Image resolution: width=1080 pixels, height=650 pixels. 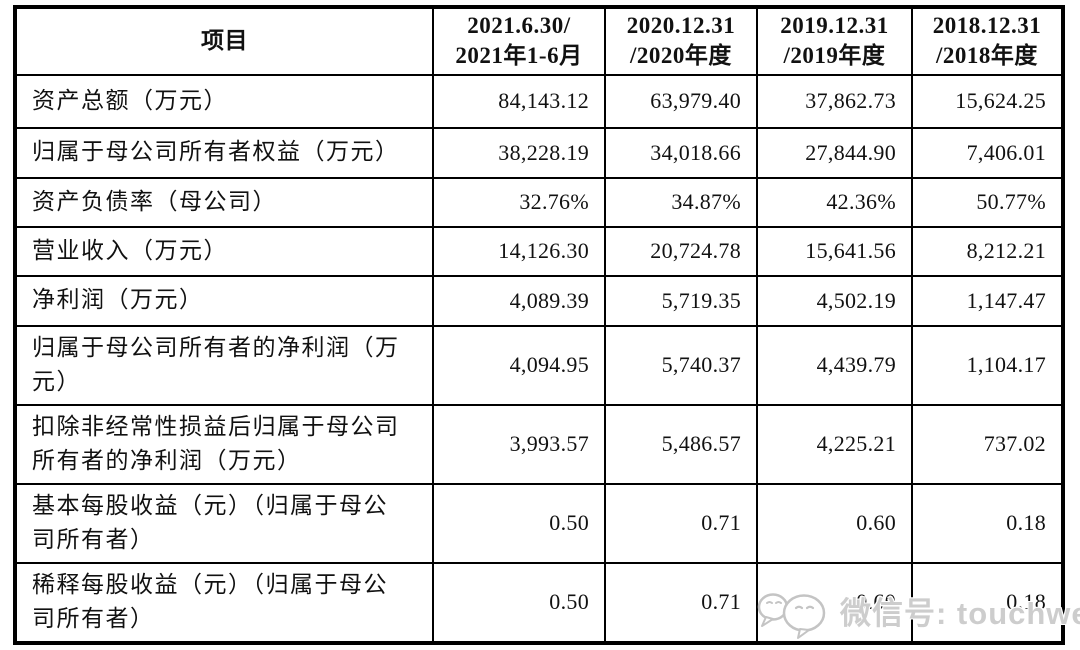 What do you see at coordinates (224, 444) in the screenshot?
I see `row-label-deducted-net-profit: 扣除非经常性损益后归属于母公司 所有者的净利润（万元）` at bounding box center [224, 444].